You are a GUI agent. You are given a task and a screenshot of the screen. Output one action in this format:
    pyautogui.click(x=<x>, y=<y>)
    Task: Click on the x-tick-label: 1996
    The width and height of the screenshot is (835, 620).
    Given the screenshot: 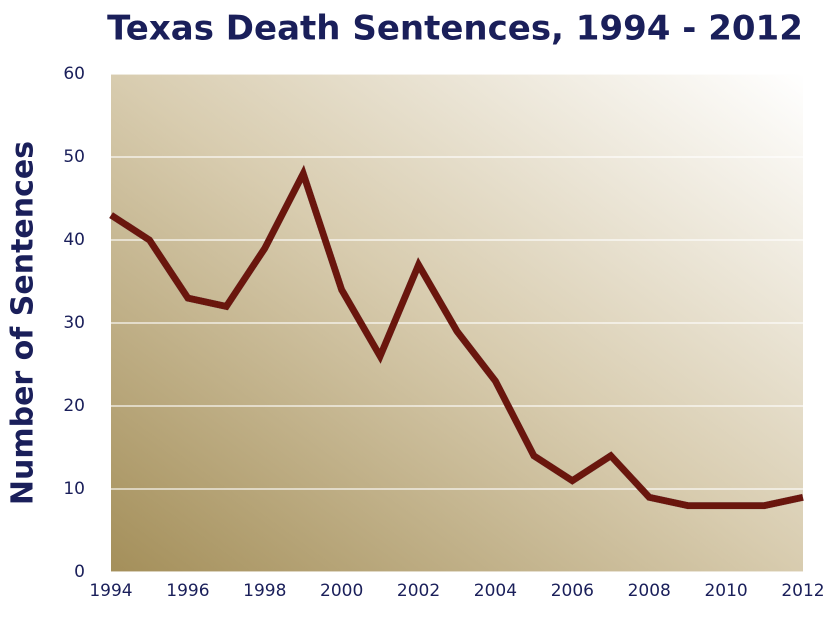 What is the action you would take?
    pyautogui.click(x=187, y=591)
    